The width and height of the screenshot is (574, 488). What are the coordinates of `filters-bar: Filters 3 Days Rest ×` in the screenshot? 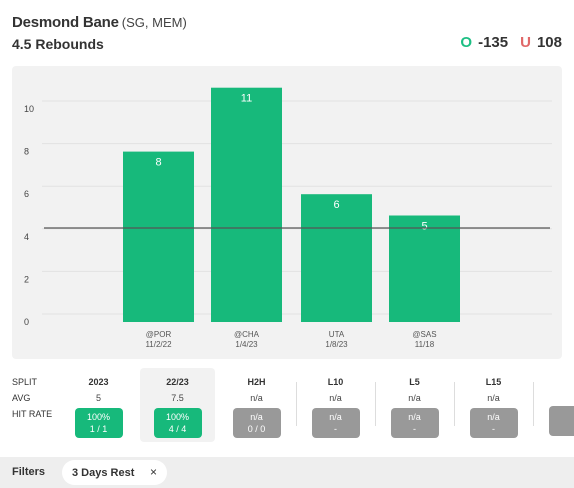 It's located at (287, 472).